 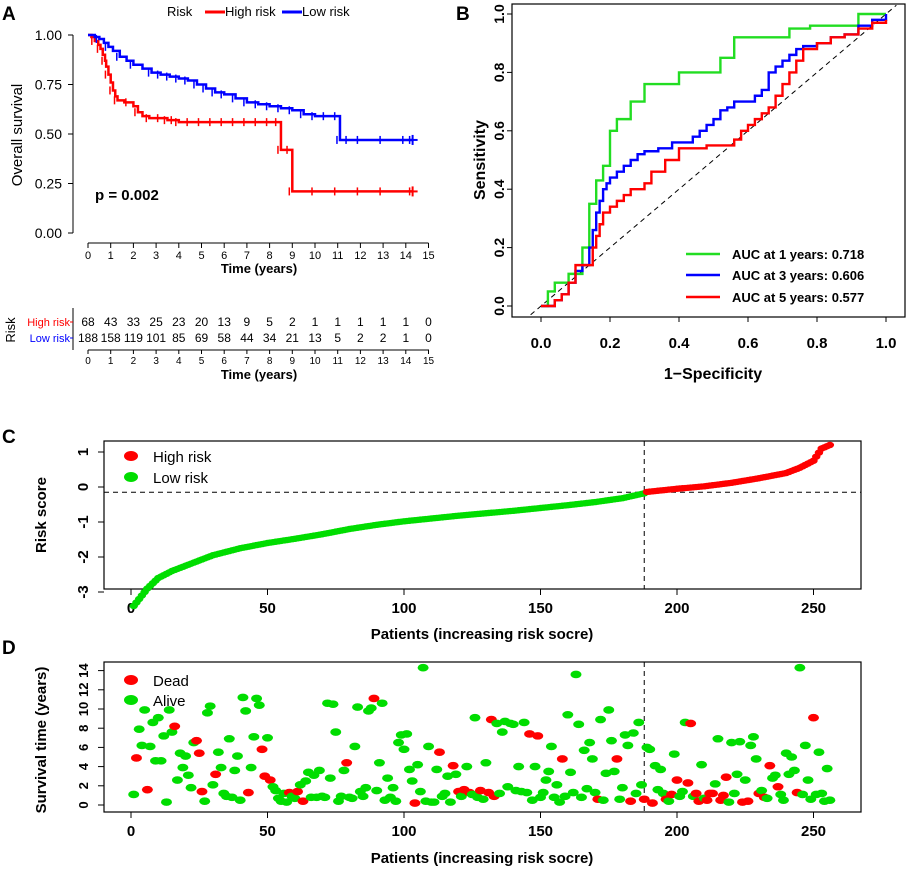 I want to click on roc-y-tick-label: 0.0, so click(x=499, y=306).